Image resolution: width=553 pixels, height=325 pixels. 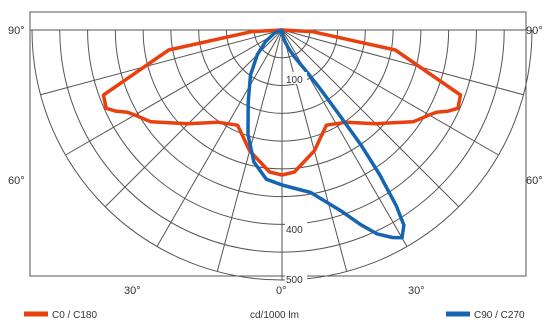 What do you see at coordinates (132, 291) in the screenshot?
I see `angle-label-30-left: 30°` at bounding box center [132, 291].